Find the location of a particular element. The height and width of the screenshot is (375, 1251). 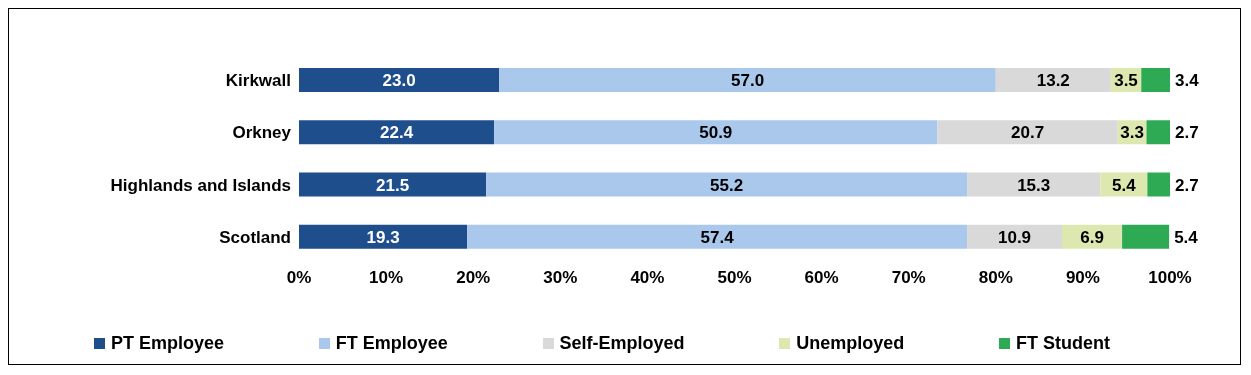

y-tick-label: Orkney is located at coordinates (262, 133).